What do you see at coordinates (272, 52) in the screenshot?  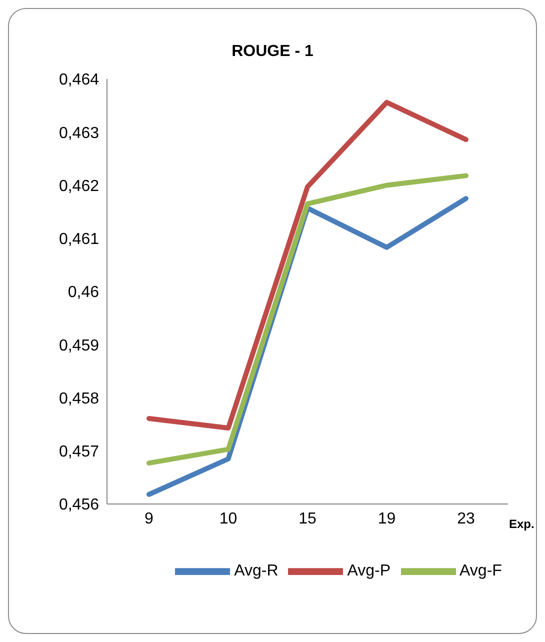 I see `chart-title: ROUGE - 1` at bounding box center [272, 52].